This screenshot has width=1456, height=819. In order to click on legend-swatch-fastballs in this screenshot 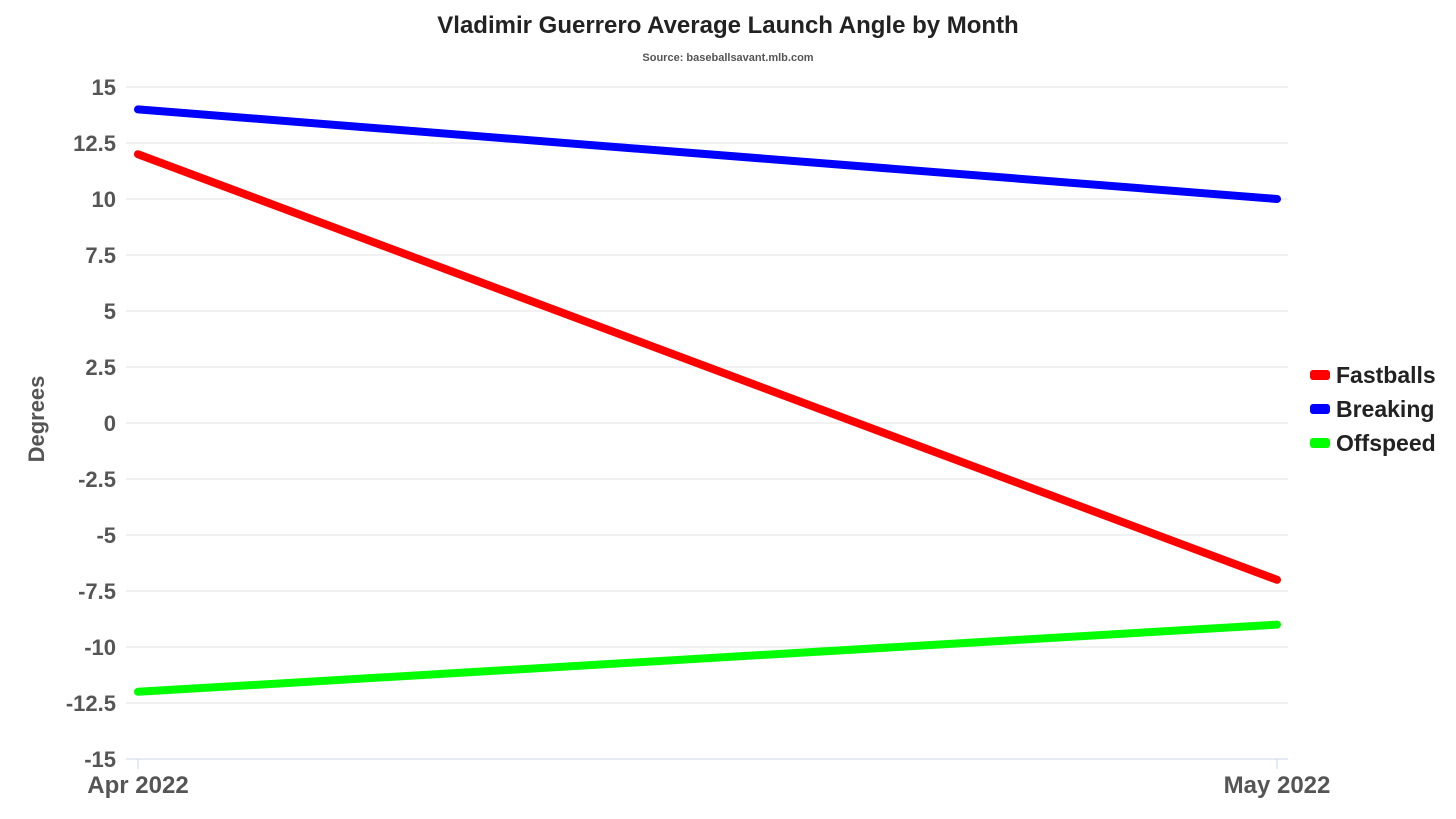, I will do `click(1320, 375)`.